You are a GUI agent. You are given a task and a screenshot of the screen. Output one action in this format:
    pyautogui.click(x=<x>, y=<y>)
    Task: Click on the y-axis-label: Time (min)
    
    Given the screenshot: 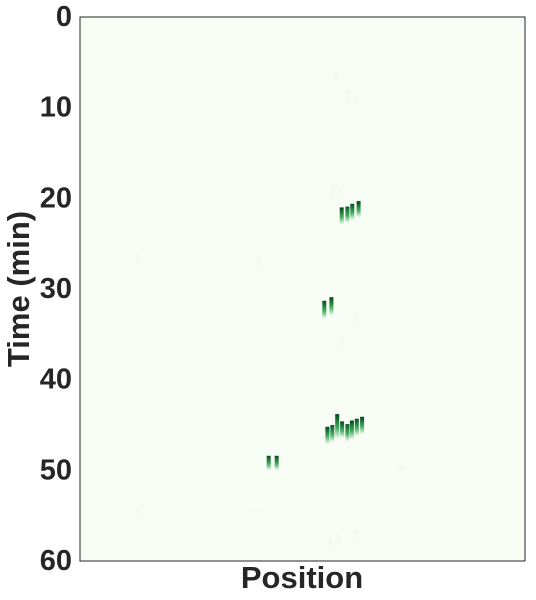 What is the action you would take?
    pyautogui.click(x=18, y=289)
    